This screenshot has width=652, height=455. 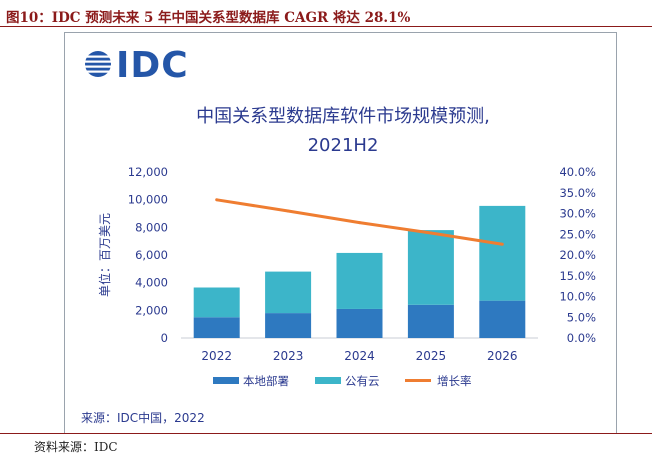 I want to click on source-inner: 来源：IDC中国，2022, so click(x=143, y=417).